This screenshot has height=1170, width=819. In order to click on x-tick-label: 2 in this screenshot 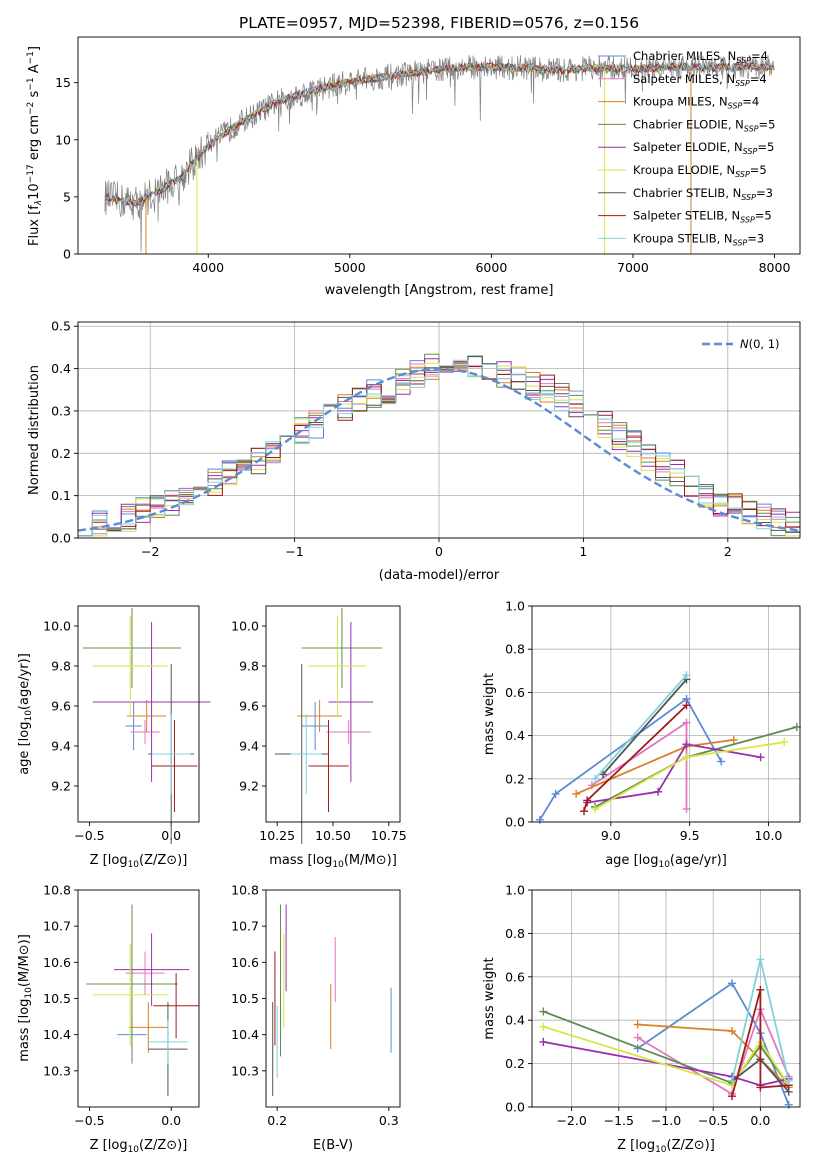, I will do `click(728, 551)`.